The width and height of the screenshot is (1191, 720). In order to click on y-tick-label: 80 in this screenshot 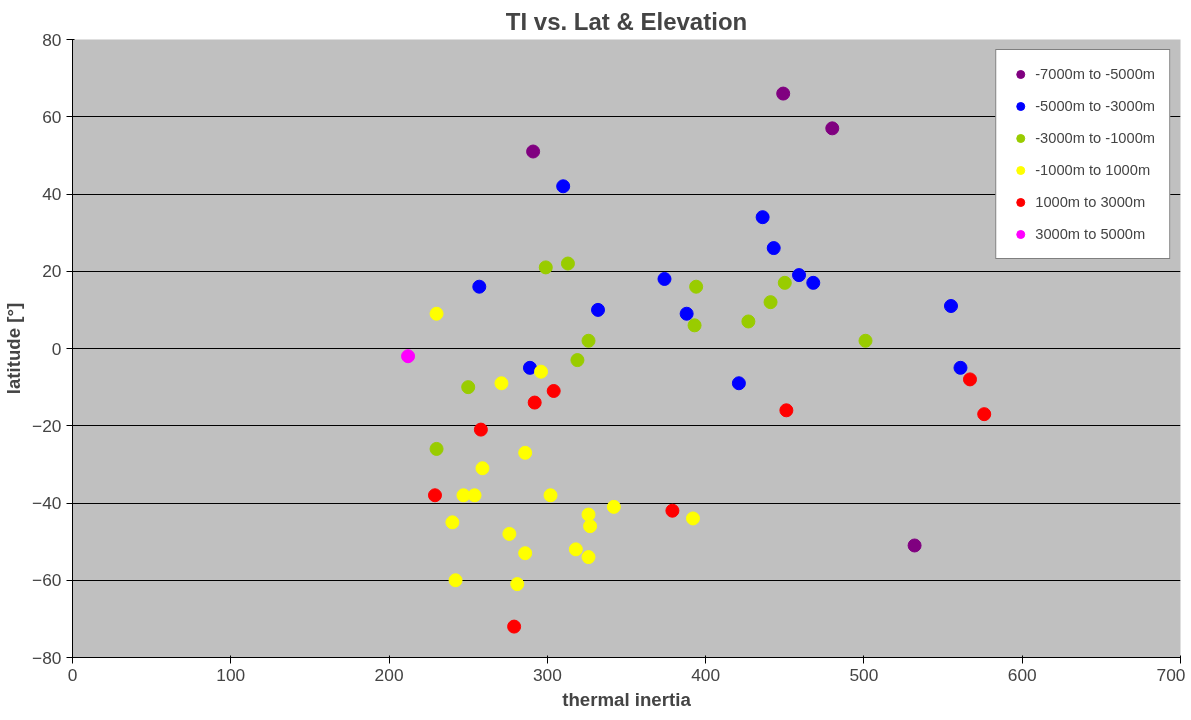, I will do `click(52, 39)`.